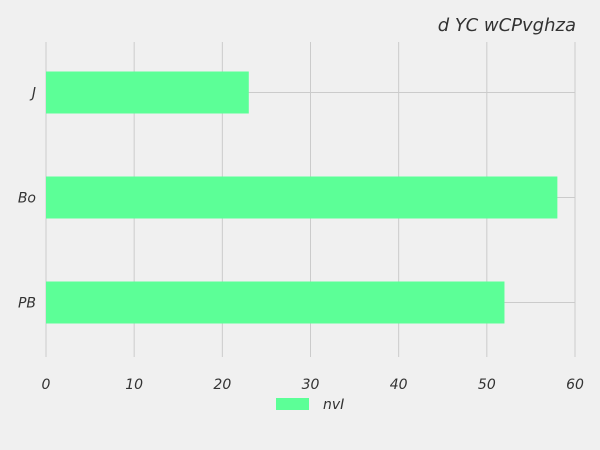  I want to click on x-tick-label: 10, so click(134, 385).